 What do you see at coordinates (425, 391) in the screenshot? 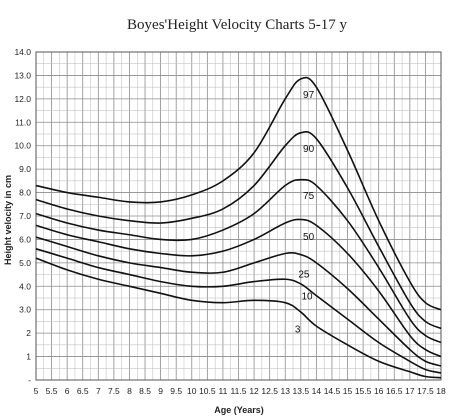
I see `x-tick-label: 17.5` at bounding box center [425, 391].